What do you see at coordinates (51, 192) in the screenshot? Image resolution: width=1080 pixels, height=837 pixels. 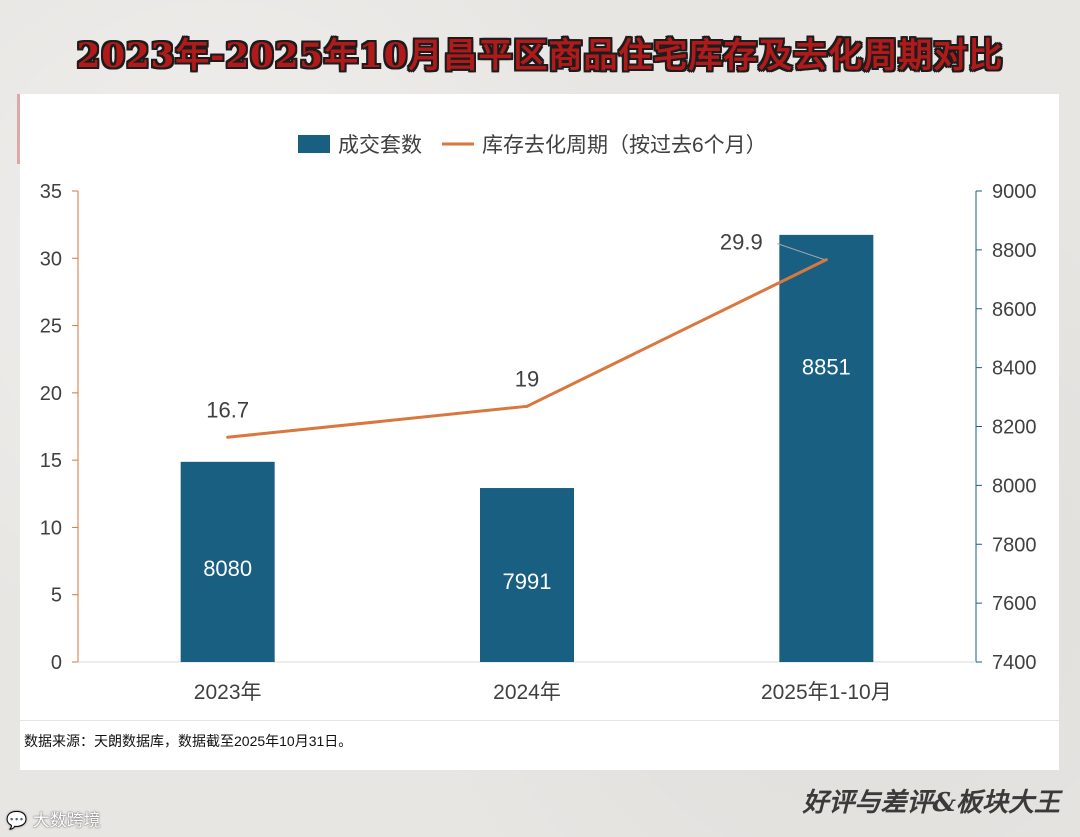 I see `left-axis-tick-label: 35` at bounding box center [51, 192].